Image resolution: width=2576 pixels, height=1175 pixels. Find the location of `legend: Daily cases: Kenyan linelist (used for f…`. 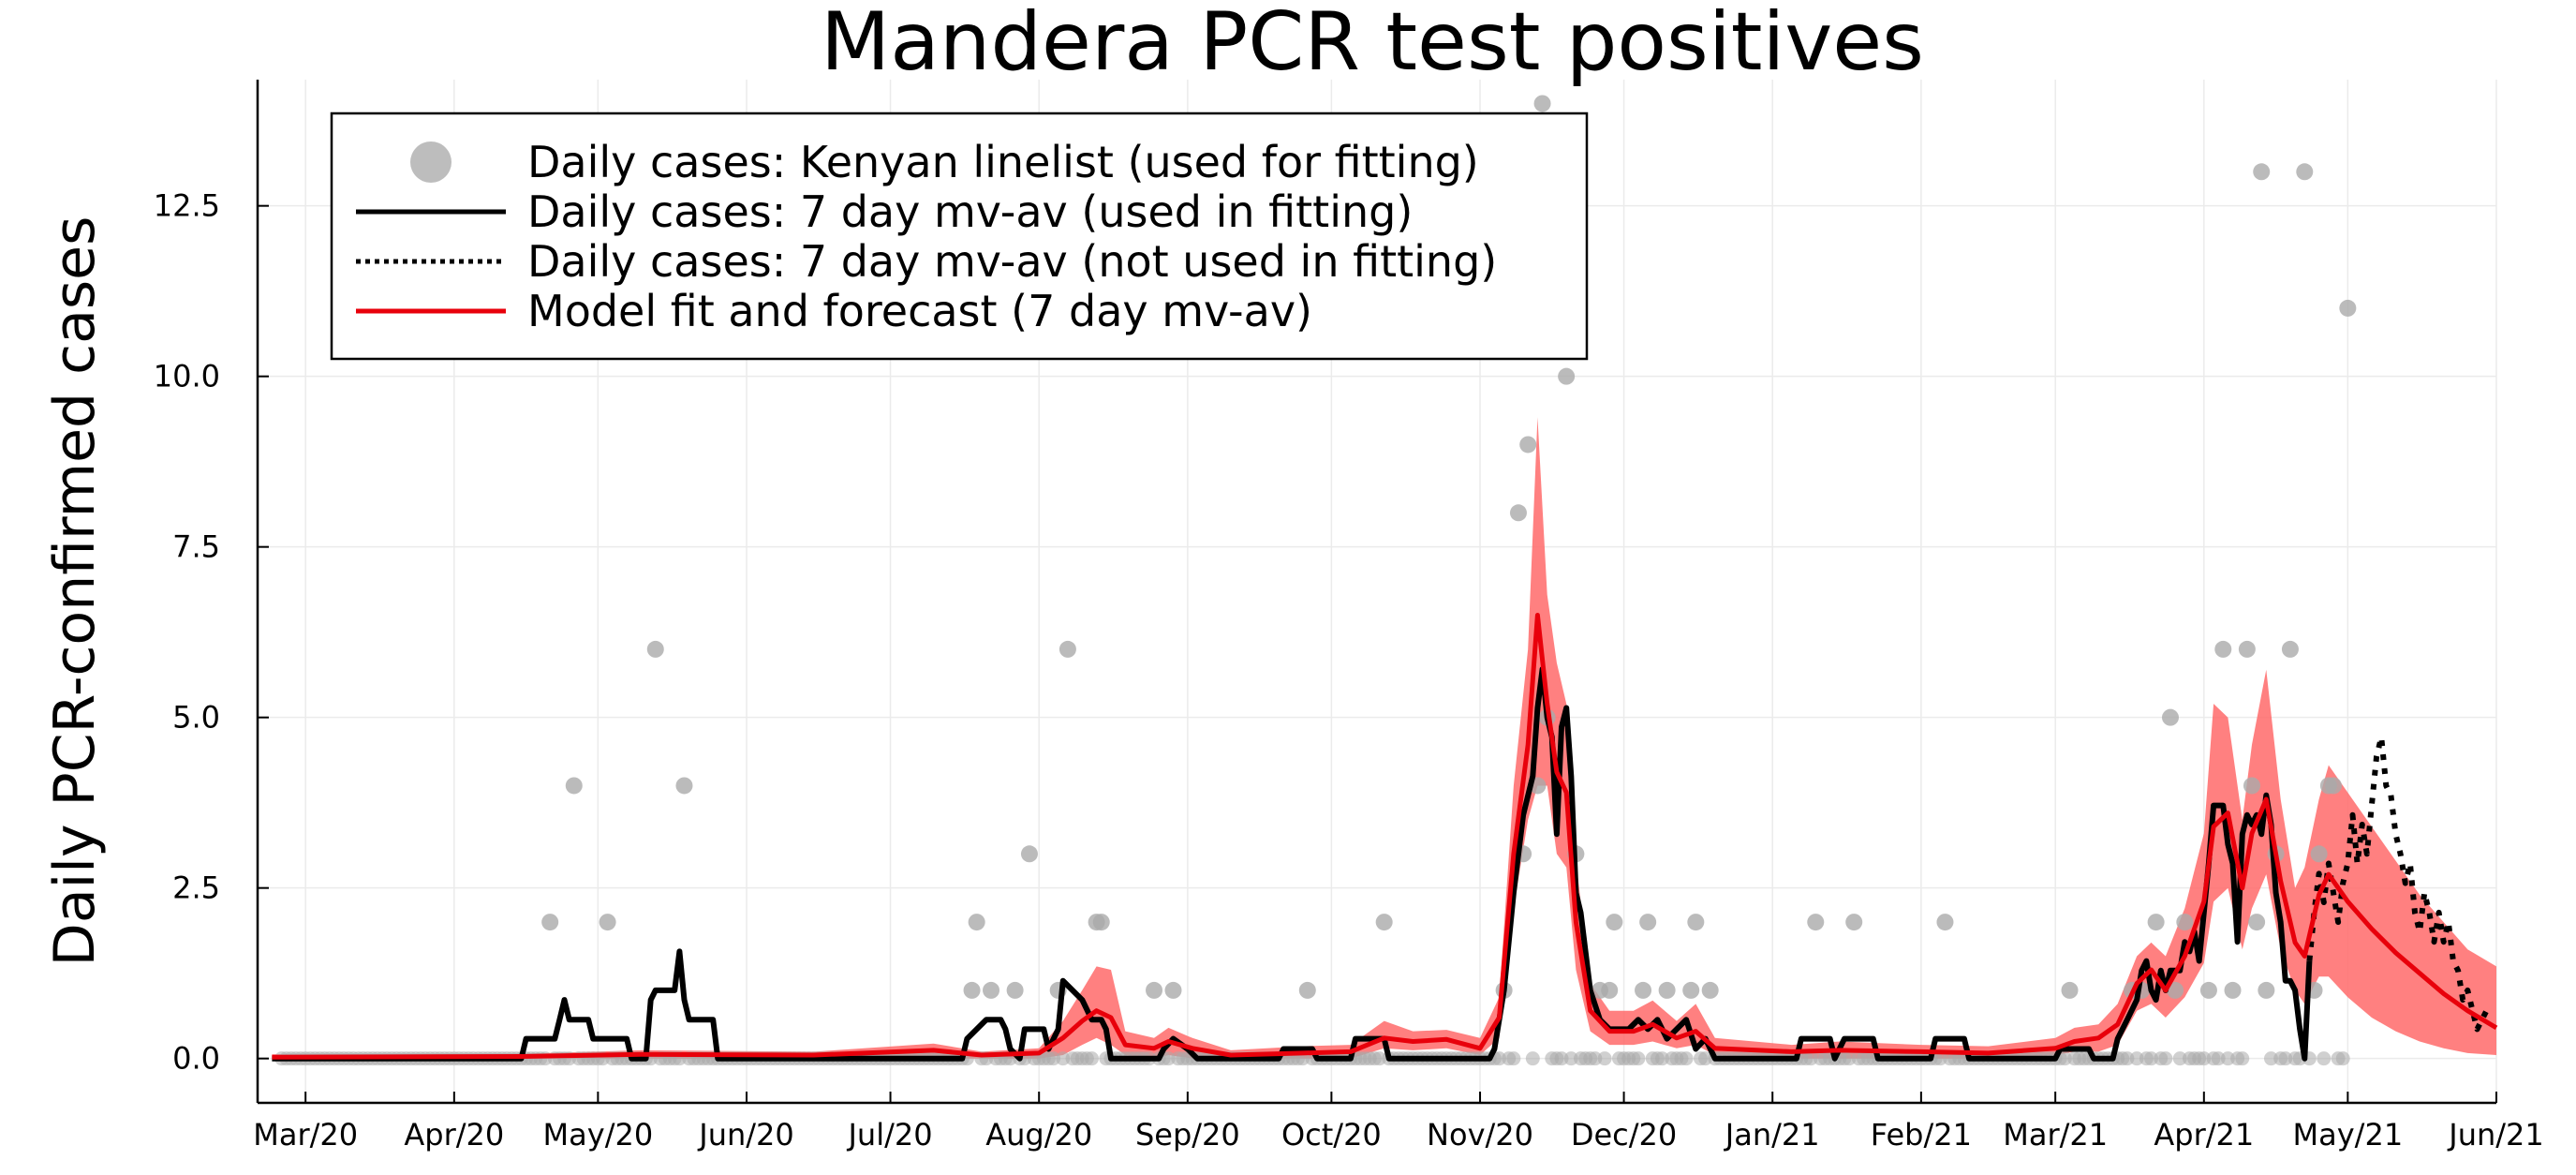

legend: Daily cases: Kenyan linelist (used for f… is located at coordinates (959, 236).